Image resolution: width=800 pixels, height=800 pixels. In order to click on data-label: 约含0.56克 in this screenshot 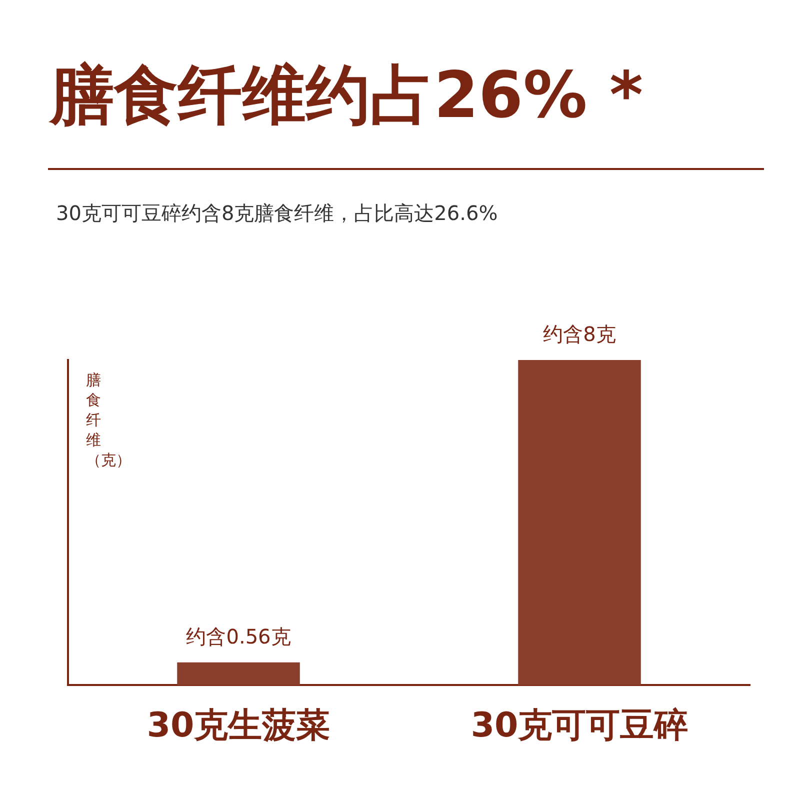, I will do `click(238, 636)`.